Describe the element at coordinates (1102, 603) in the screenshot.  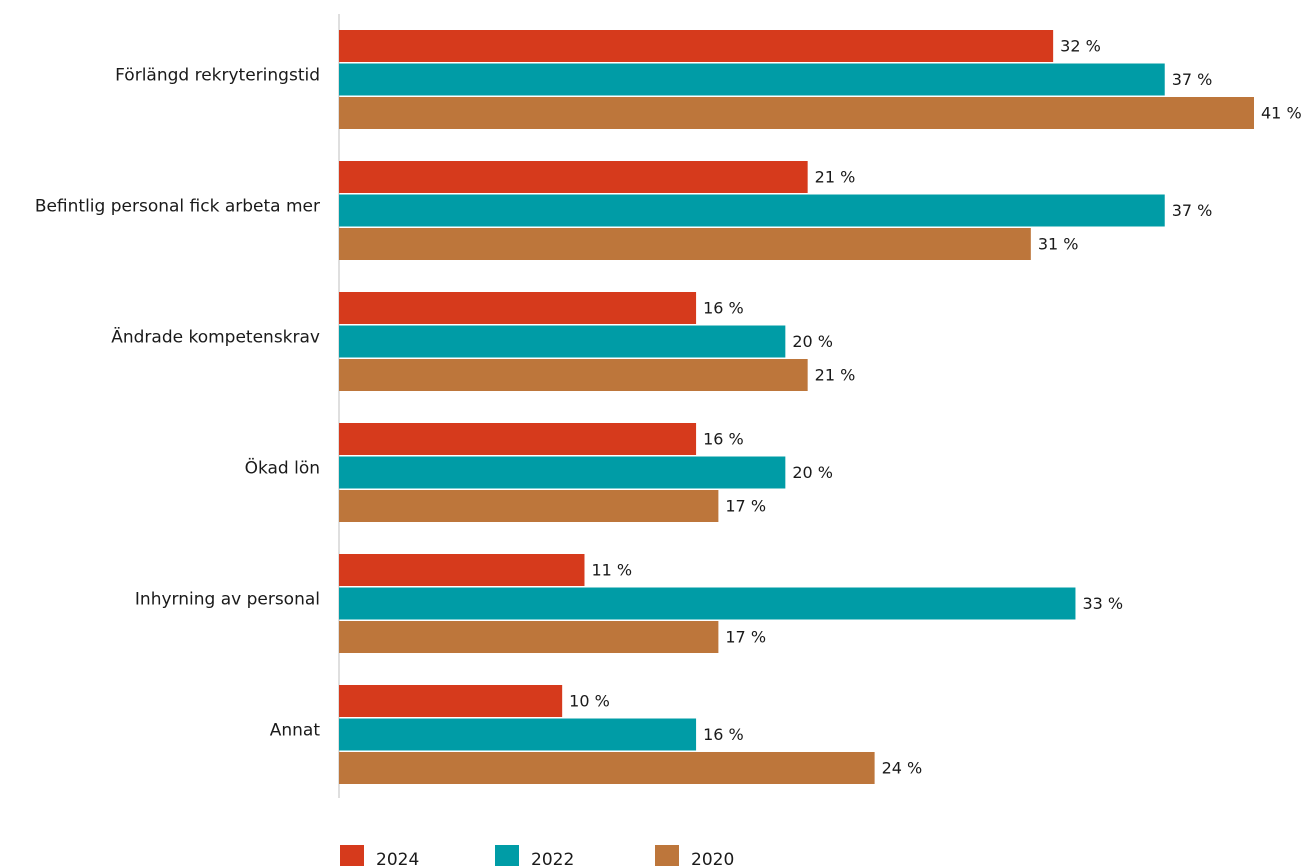
I see `data-label: 33 %` at that location.